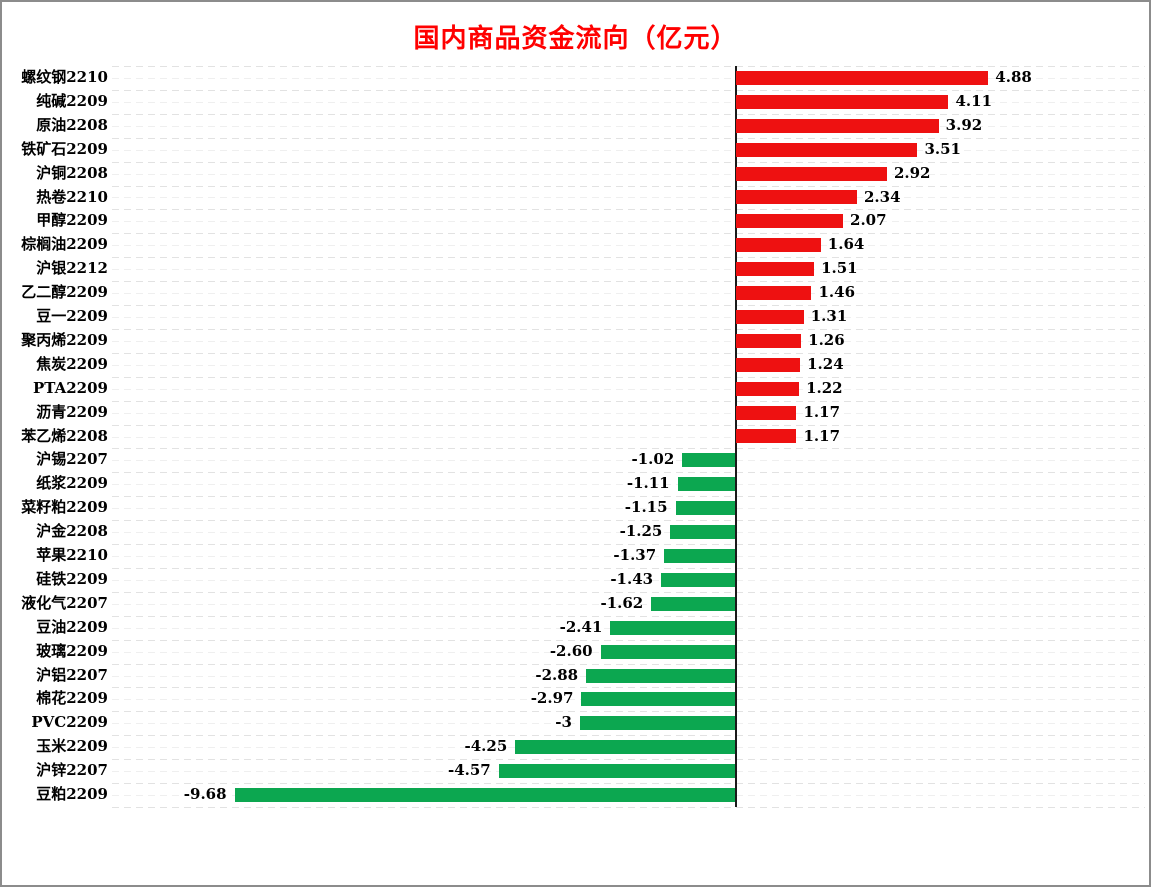 The height and width of the screenshot is (887, 1151). Describe the element at coordinates (72, 746) in the screenshot. I see `category-label: 玉米2209` at that location.